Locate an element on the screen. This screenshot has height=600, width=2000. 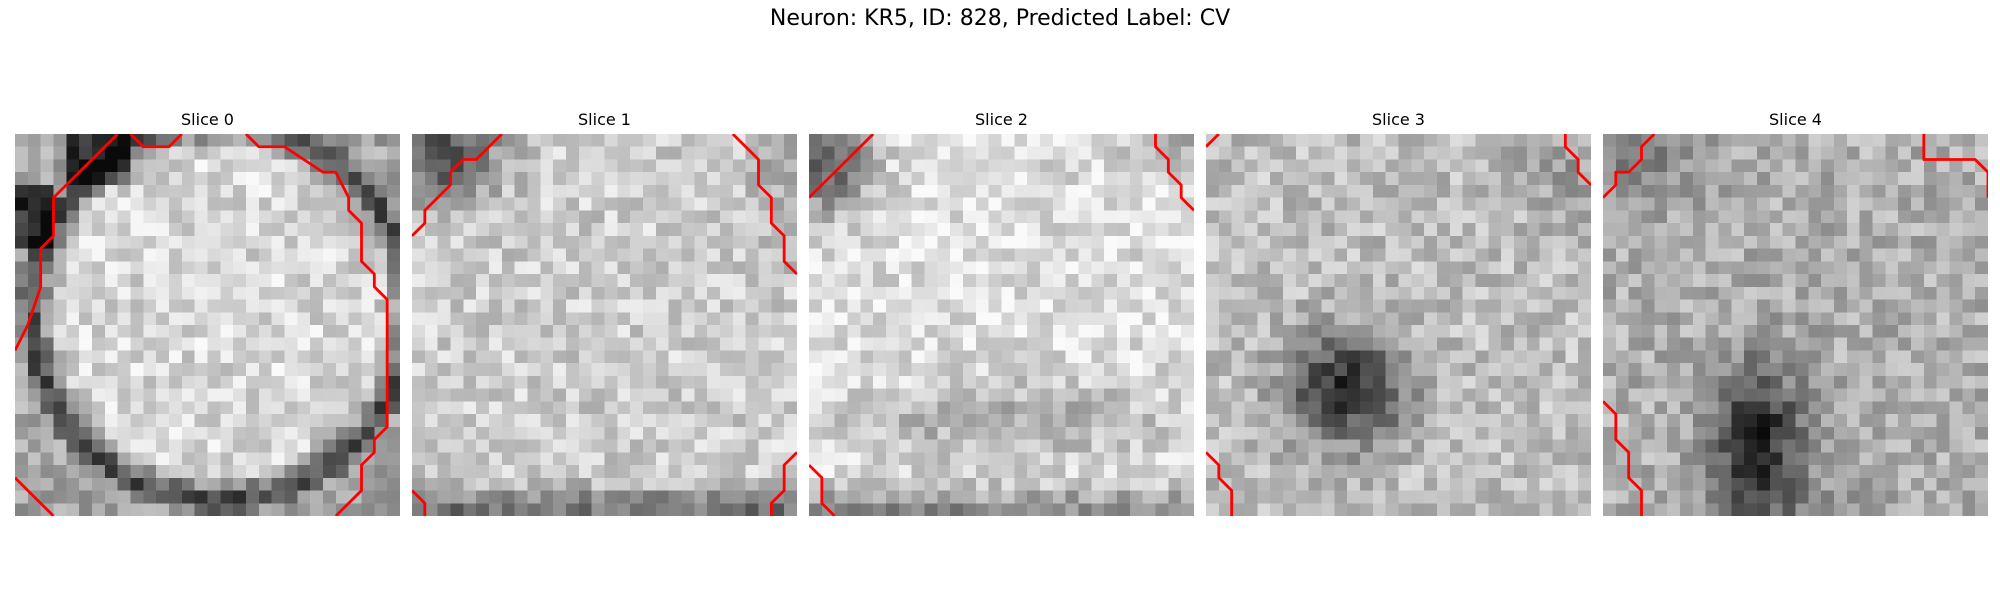
slice-panel-1: Slice 1 is located at coordinates (604, 312).